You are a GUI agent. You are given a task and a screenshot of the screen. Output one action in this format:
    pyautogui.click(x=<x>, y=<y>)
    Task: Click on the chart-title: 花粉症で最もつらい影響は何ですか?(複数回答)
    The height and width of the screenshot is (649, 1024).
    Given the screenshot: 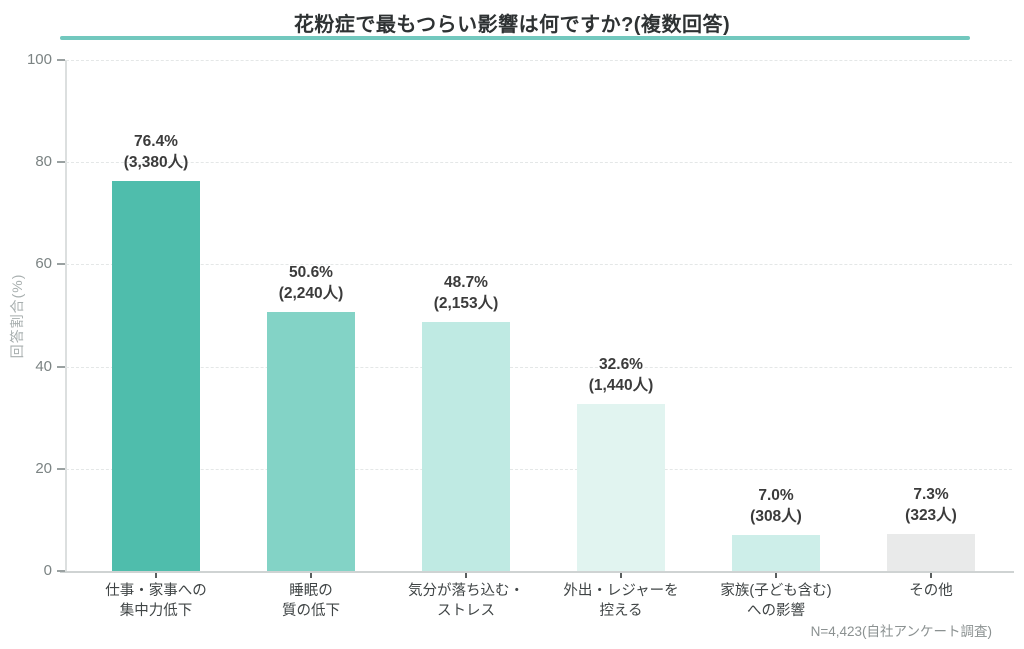 What is the action you would take?
    pyautogui.click(x=512, y=25)
    